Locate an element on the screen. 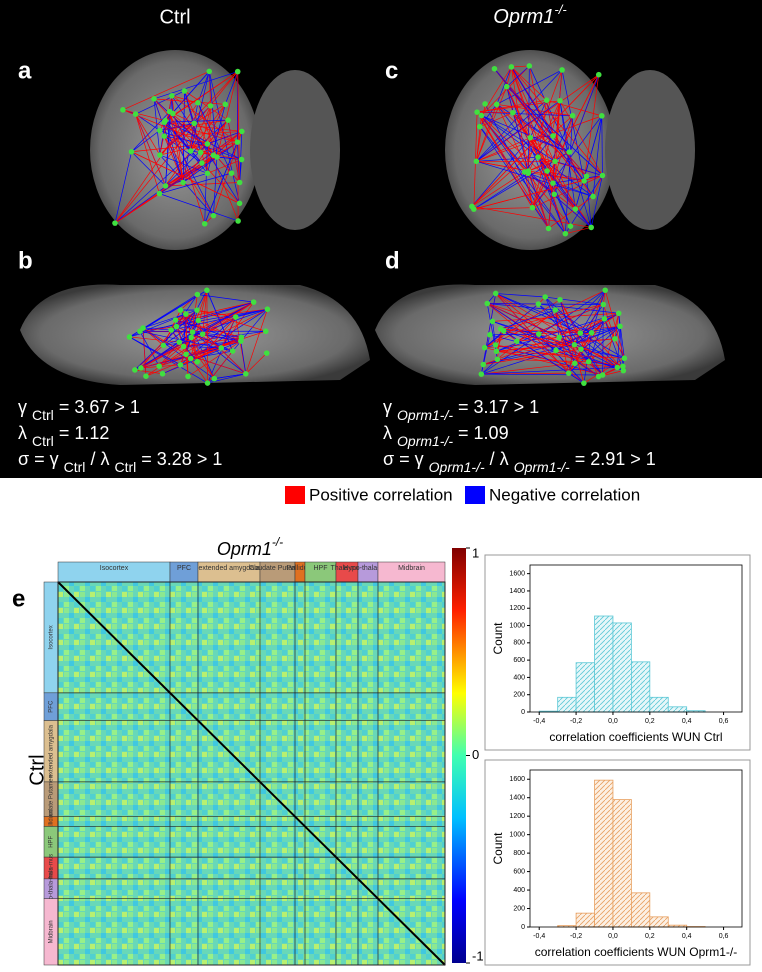  heatmap-title: Oprm1-/- is located at coordinates (250, 547).